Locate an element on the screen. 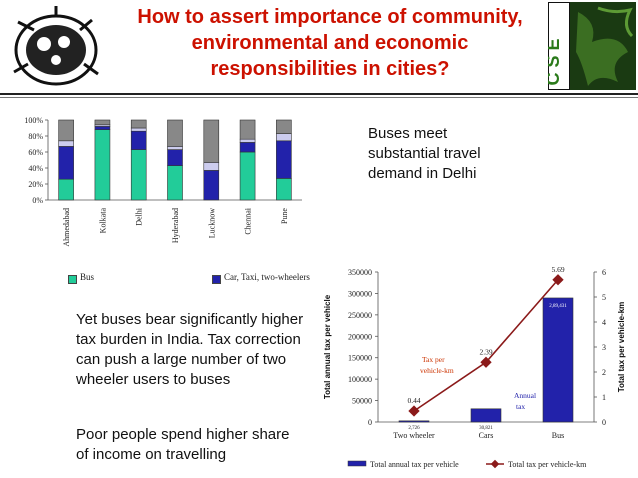  y-tick-label: 50000 is located at coordinates (362, 401).